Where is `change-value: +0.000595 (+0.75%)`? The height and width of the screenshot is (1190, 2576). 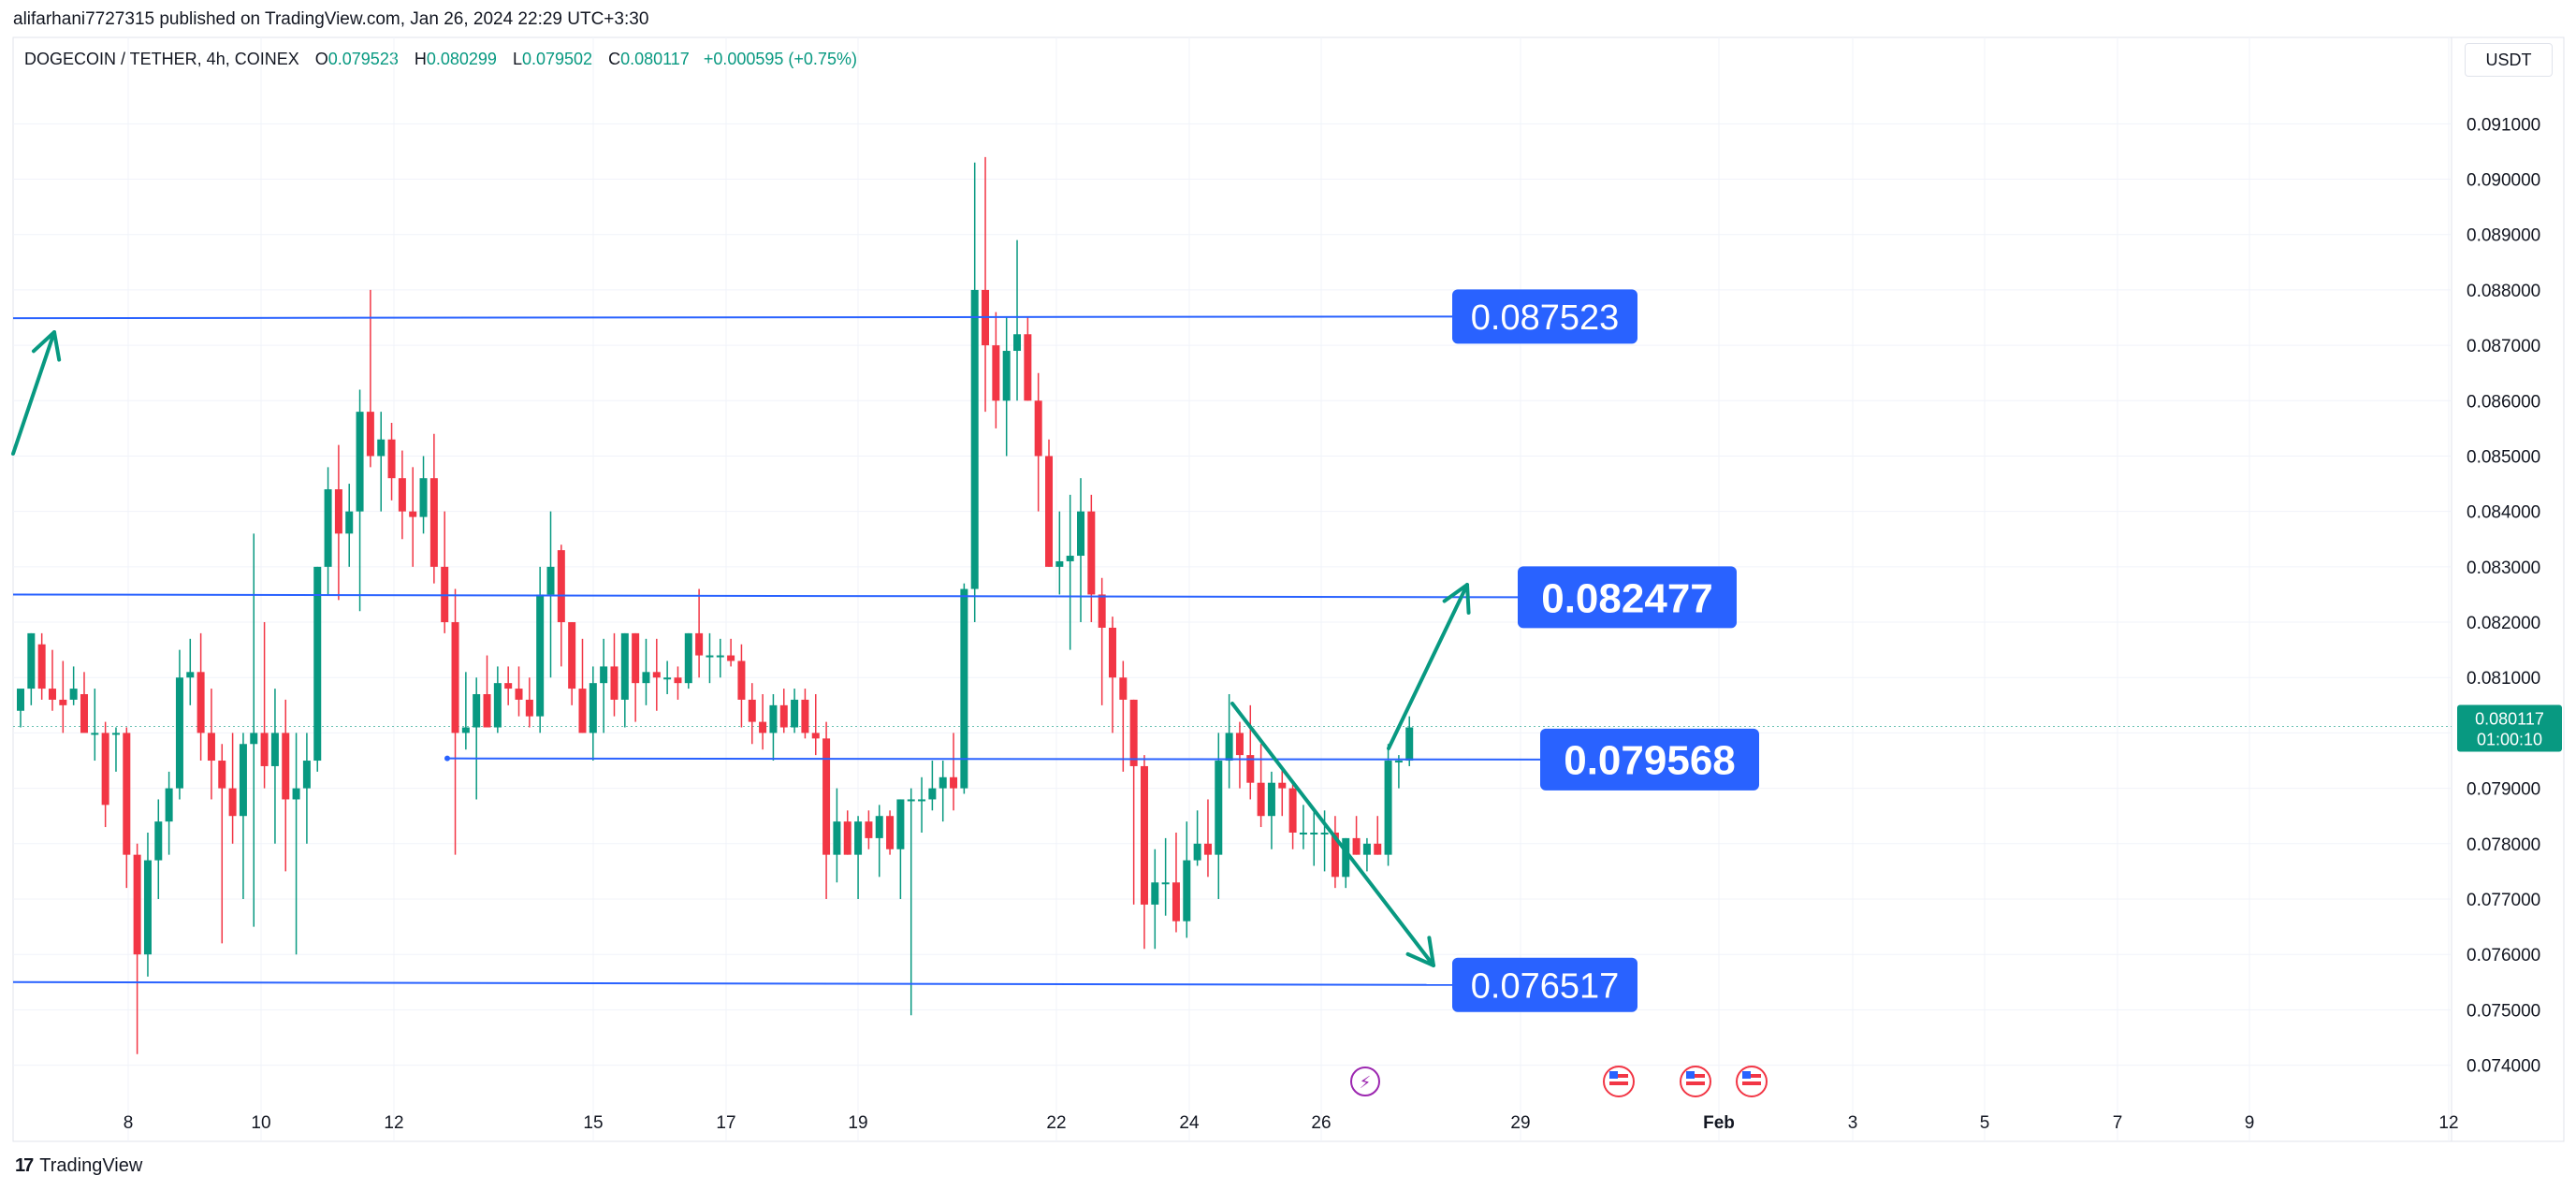
change-value: +0.000595 (+0.75%) is located at coordinates (780, 59).